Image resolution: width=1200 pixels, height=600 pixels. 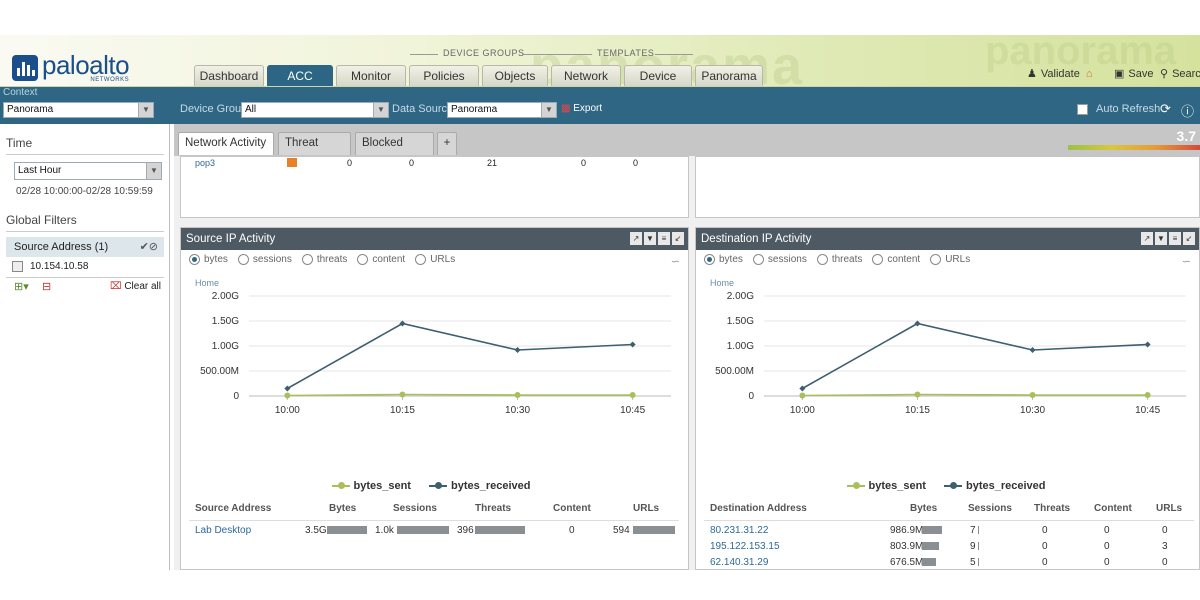 I want to click on lock-icon: ⌂, so click(x=1089, y=73).